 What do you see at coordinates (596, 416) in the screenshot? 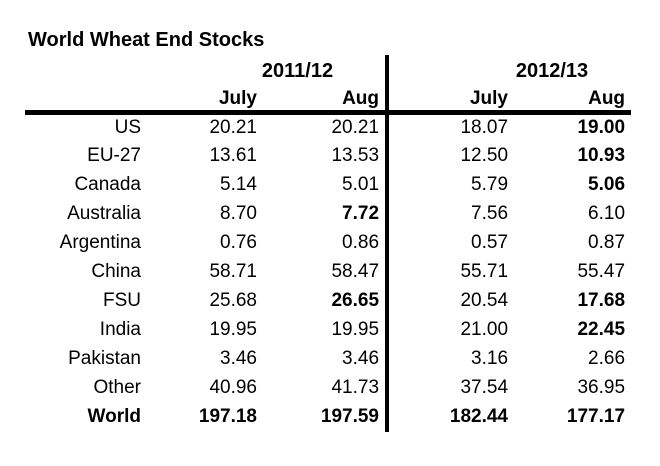
I see `value-cell: 177.17` at bounding box center [596, 416].